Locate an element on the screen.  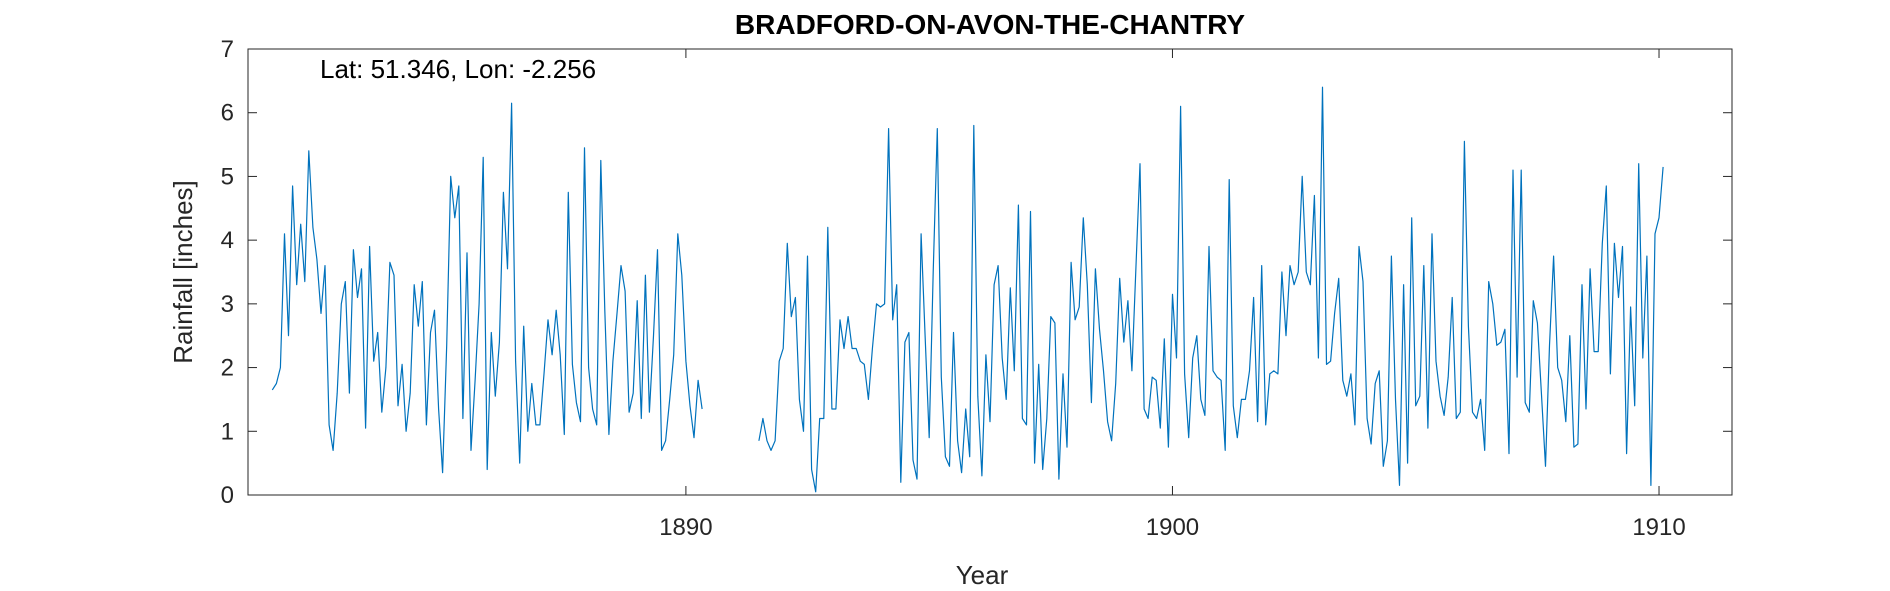
y-tick-label: 0 is located at coordinates (227, 495).